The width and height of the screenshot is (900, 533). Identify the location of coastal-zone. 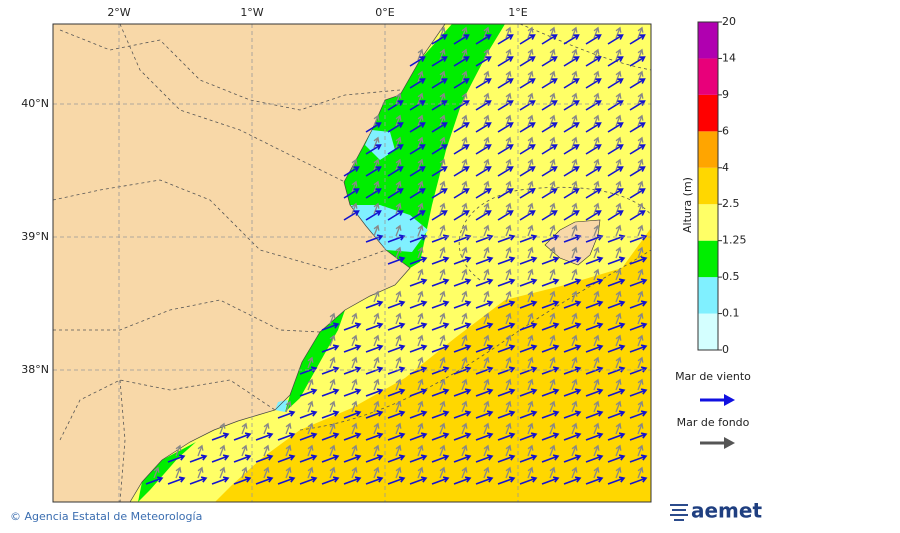
(167, 472).